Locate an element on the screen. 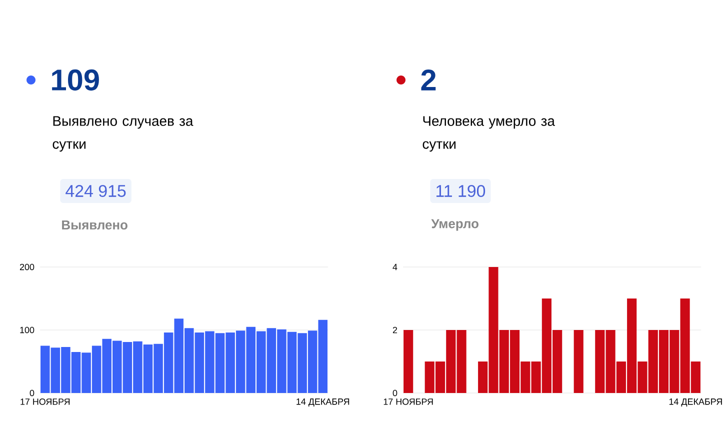  chart-title: 2 is located at coordinates (428, 80).